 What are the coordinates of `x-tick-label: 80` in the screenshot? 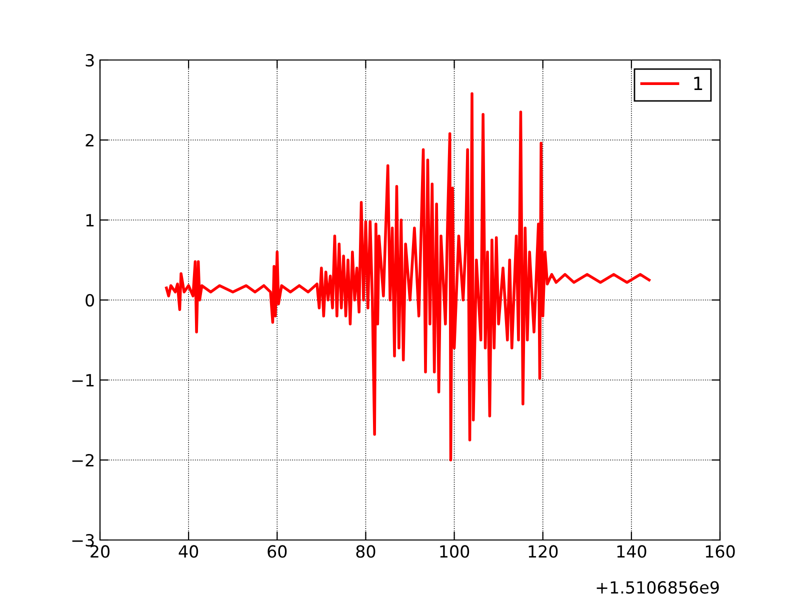 It's located at (366, 551).